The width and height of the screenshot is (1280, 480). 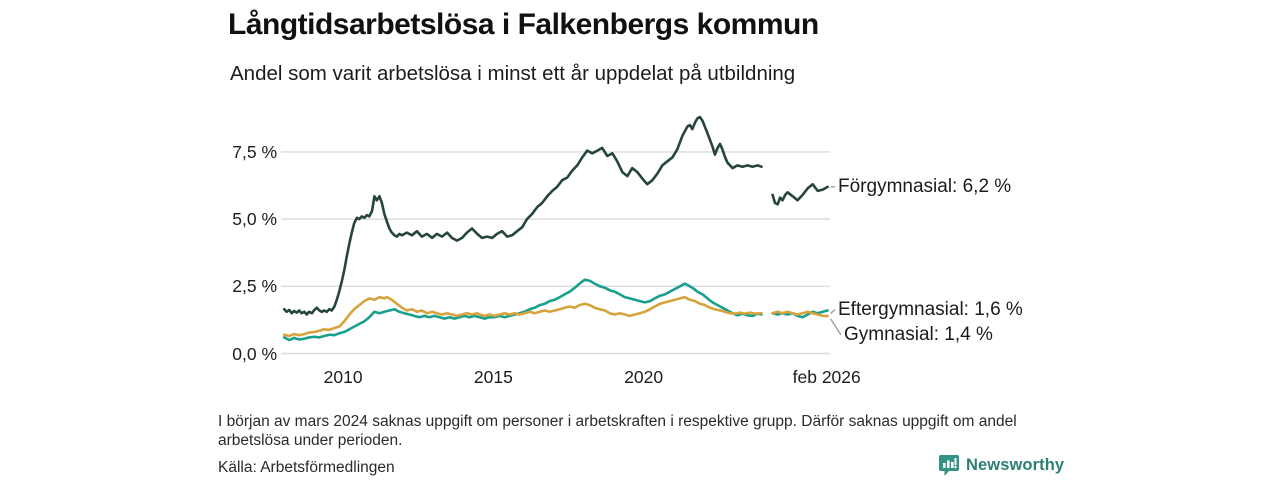 What do you see at coordinates (254, 219) in the screenshot?
I see `y-tick-label: 5,0 %` at bounding box center [254, 219].